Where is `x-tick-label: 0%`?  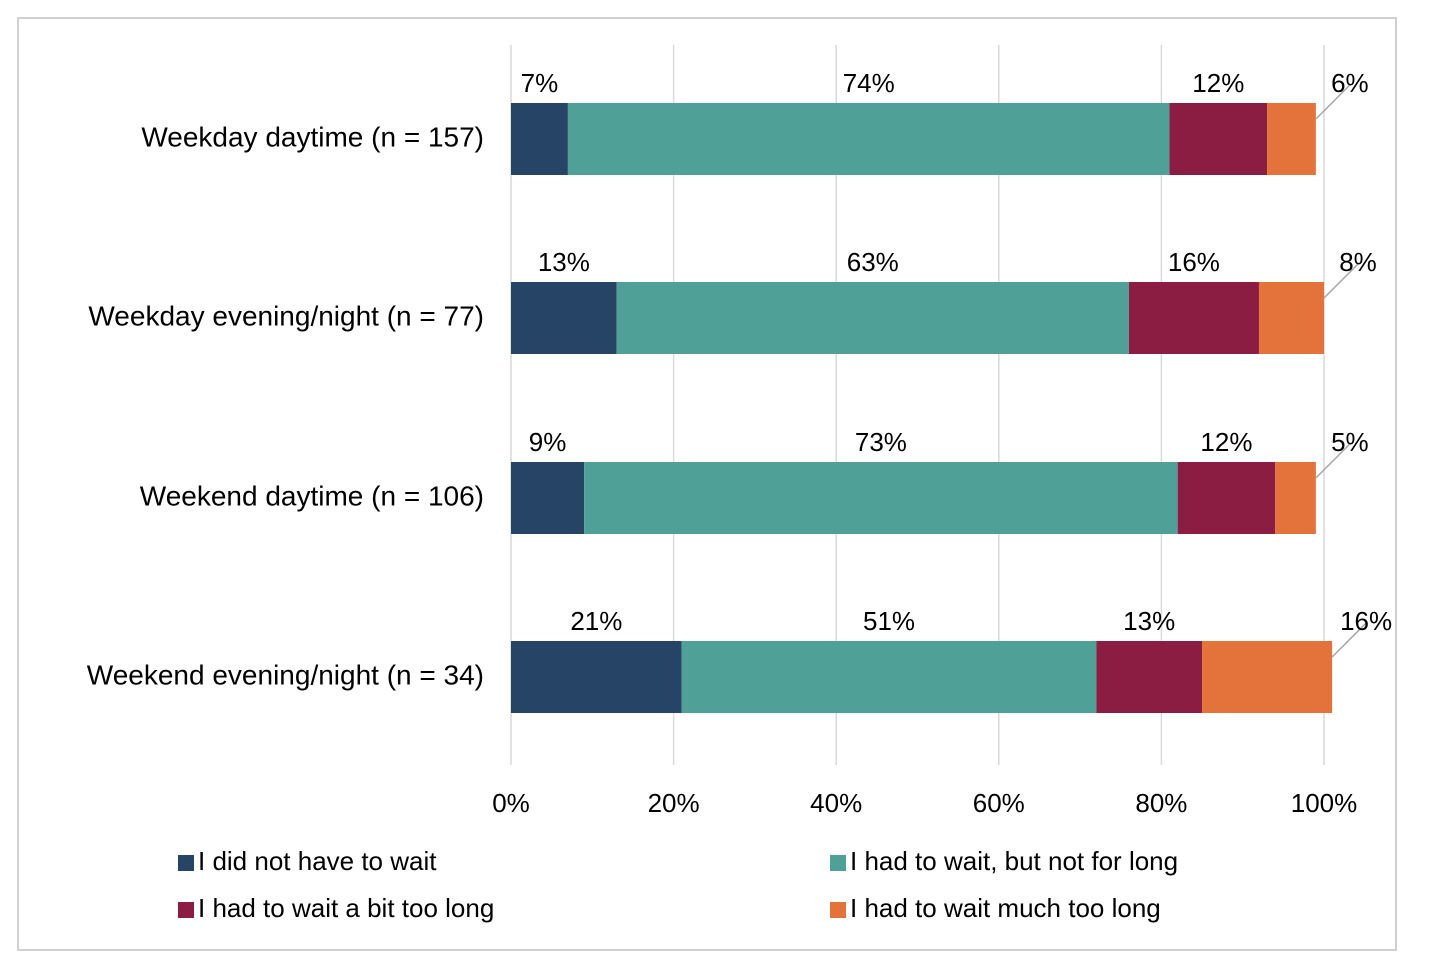
x-tick-label: 0% is located at coordinates (511, 803).